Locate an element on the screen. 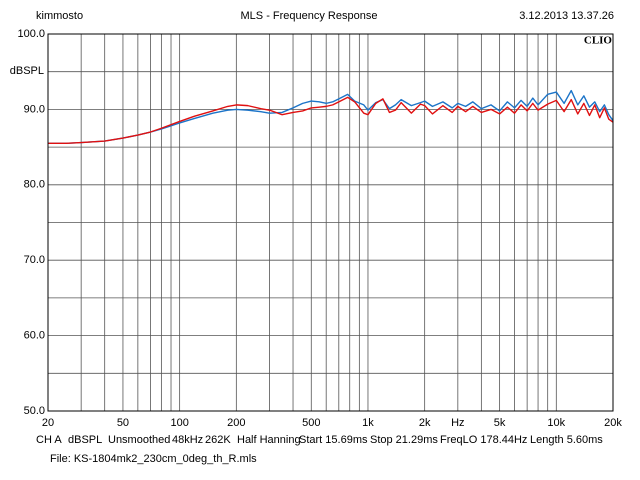  x-tick-label: 200 is located at coordinates (236, 423).